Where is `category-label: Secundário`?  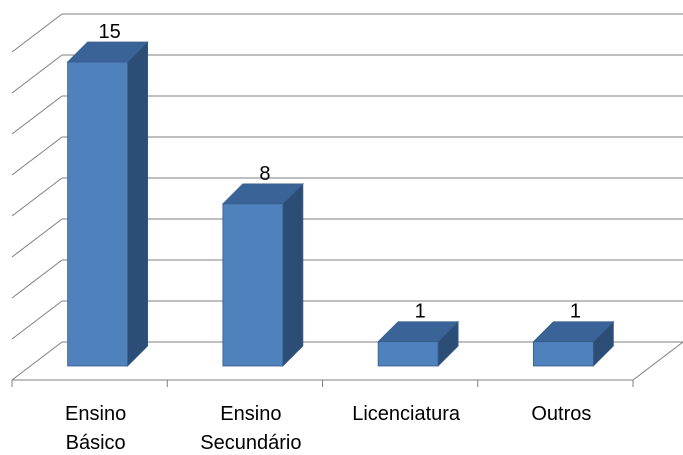
category-label: Secundário is located at coordinates (250, 443).